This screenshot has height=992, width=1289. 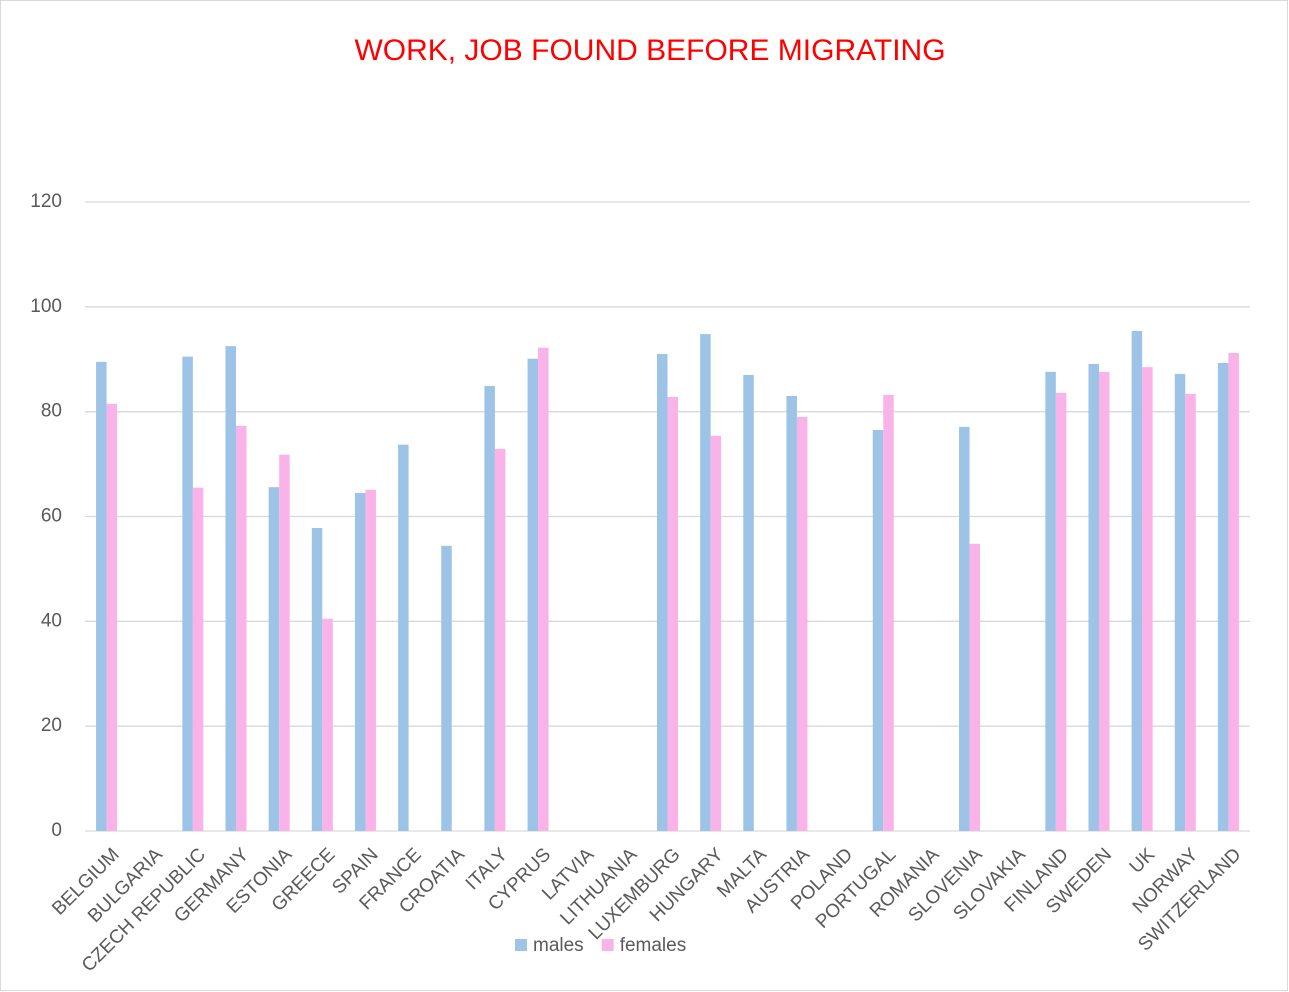 I want to click on y-tick-label: 100, so click(x=46, y=306).